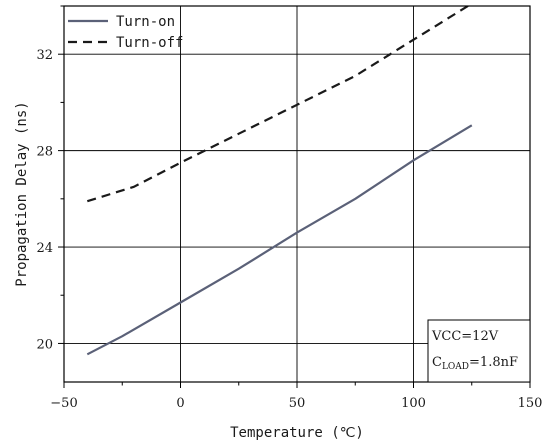  Describe the element at coordinates (437, 362) in the screenshot. I see `load-cap-symbol: C` at that location.